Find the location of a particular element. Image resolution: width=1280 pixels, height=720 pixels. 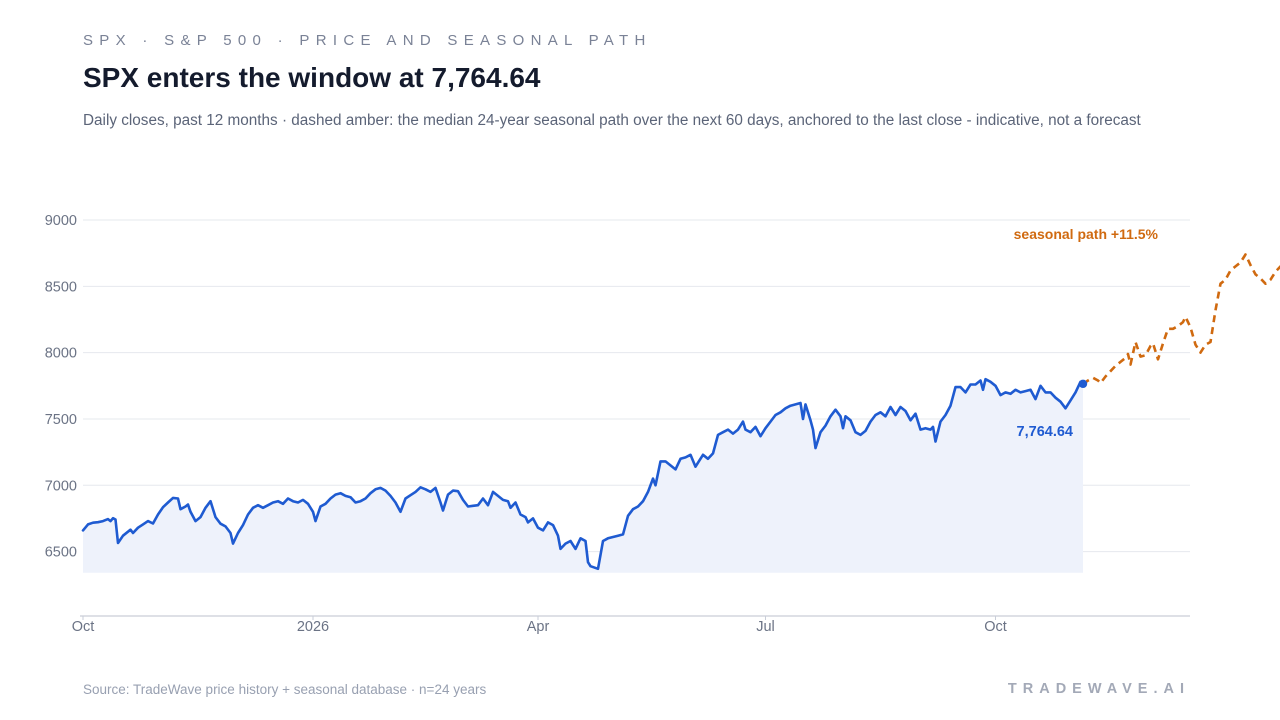

x-tick-label: Apr is located at coordinates (538, 627).